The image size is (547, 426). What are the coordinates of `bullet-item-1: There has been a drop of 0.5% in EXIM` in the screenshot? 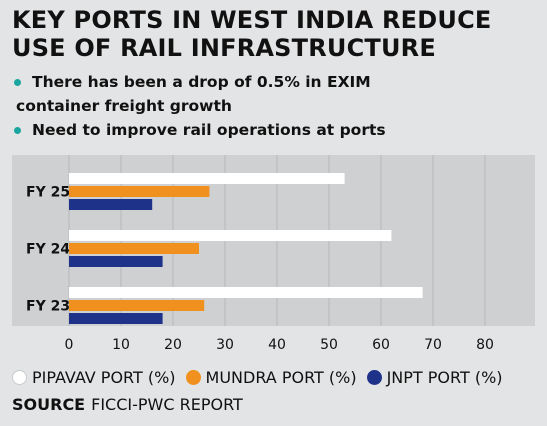 It's located at (272, 82).